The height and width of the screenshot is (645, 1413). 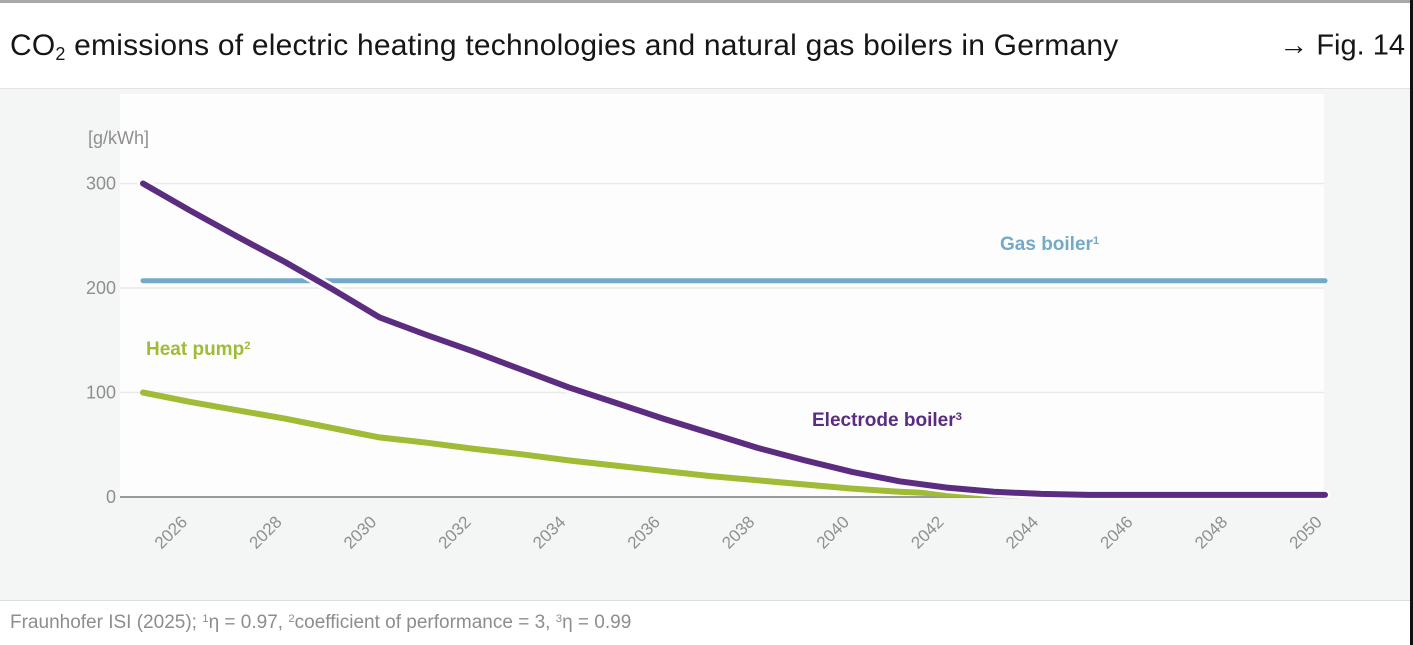 I want to click on top-rule, so click(x=706, y=1).